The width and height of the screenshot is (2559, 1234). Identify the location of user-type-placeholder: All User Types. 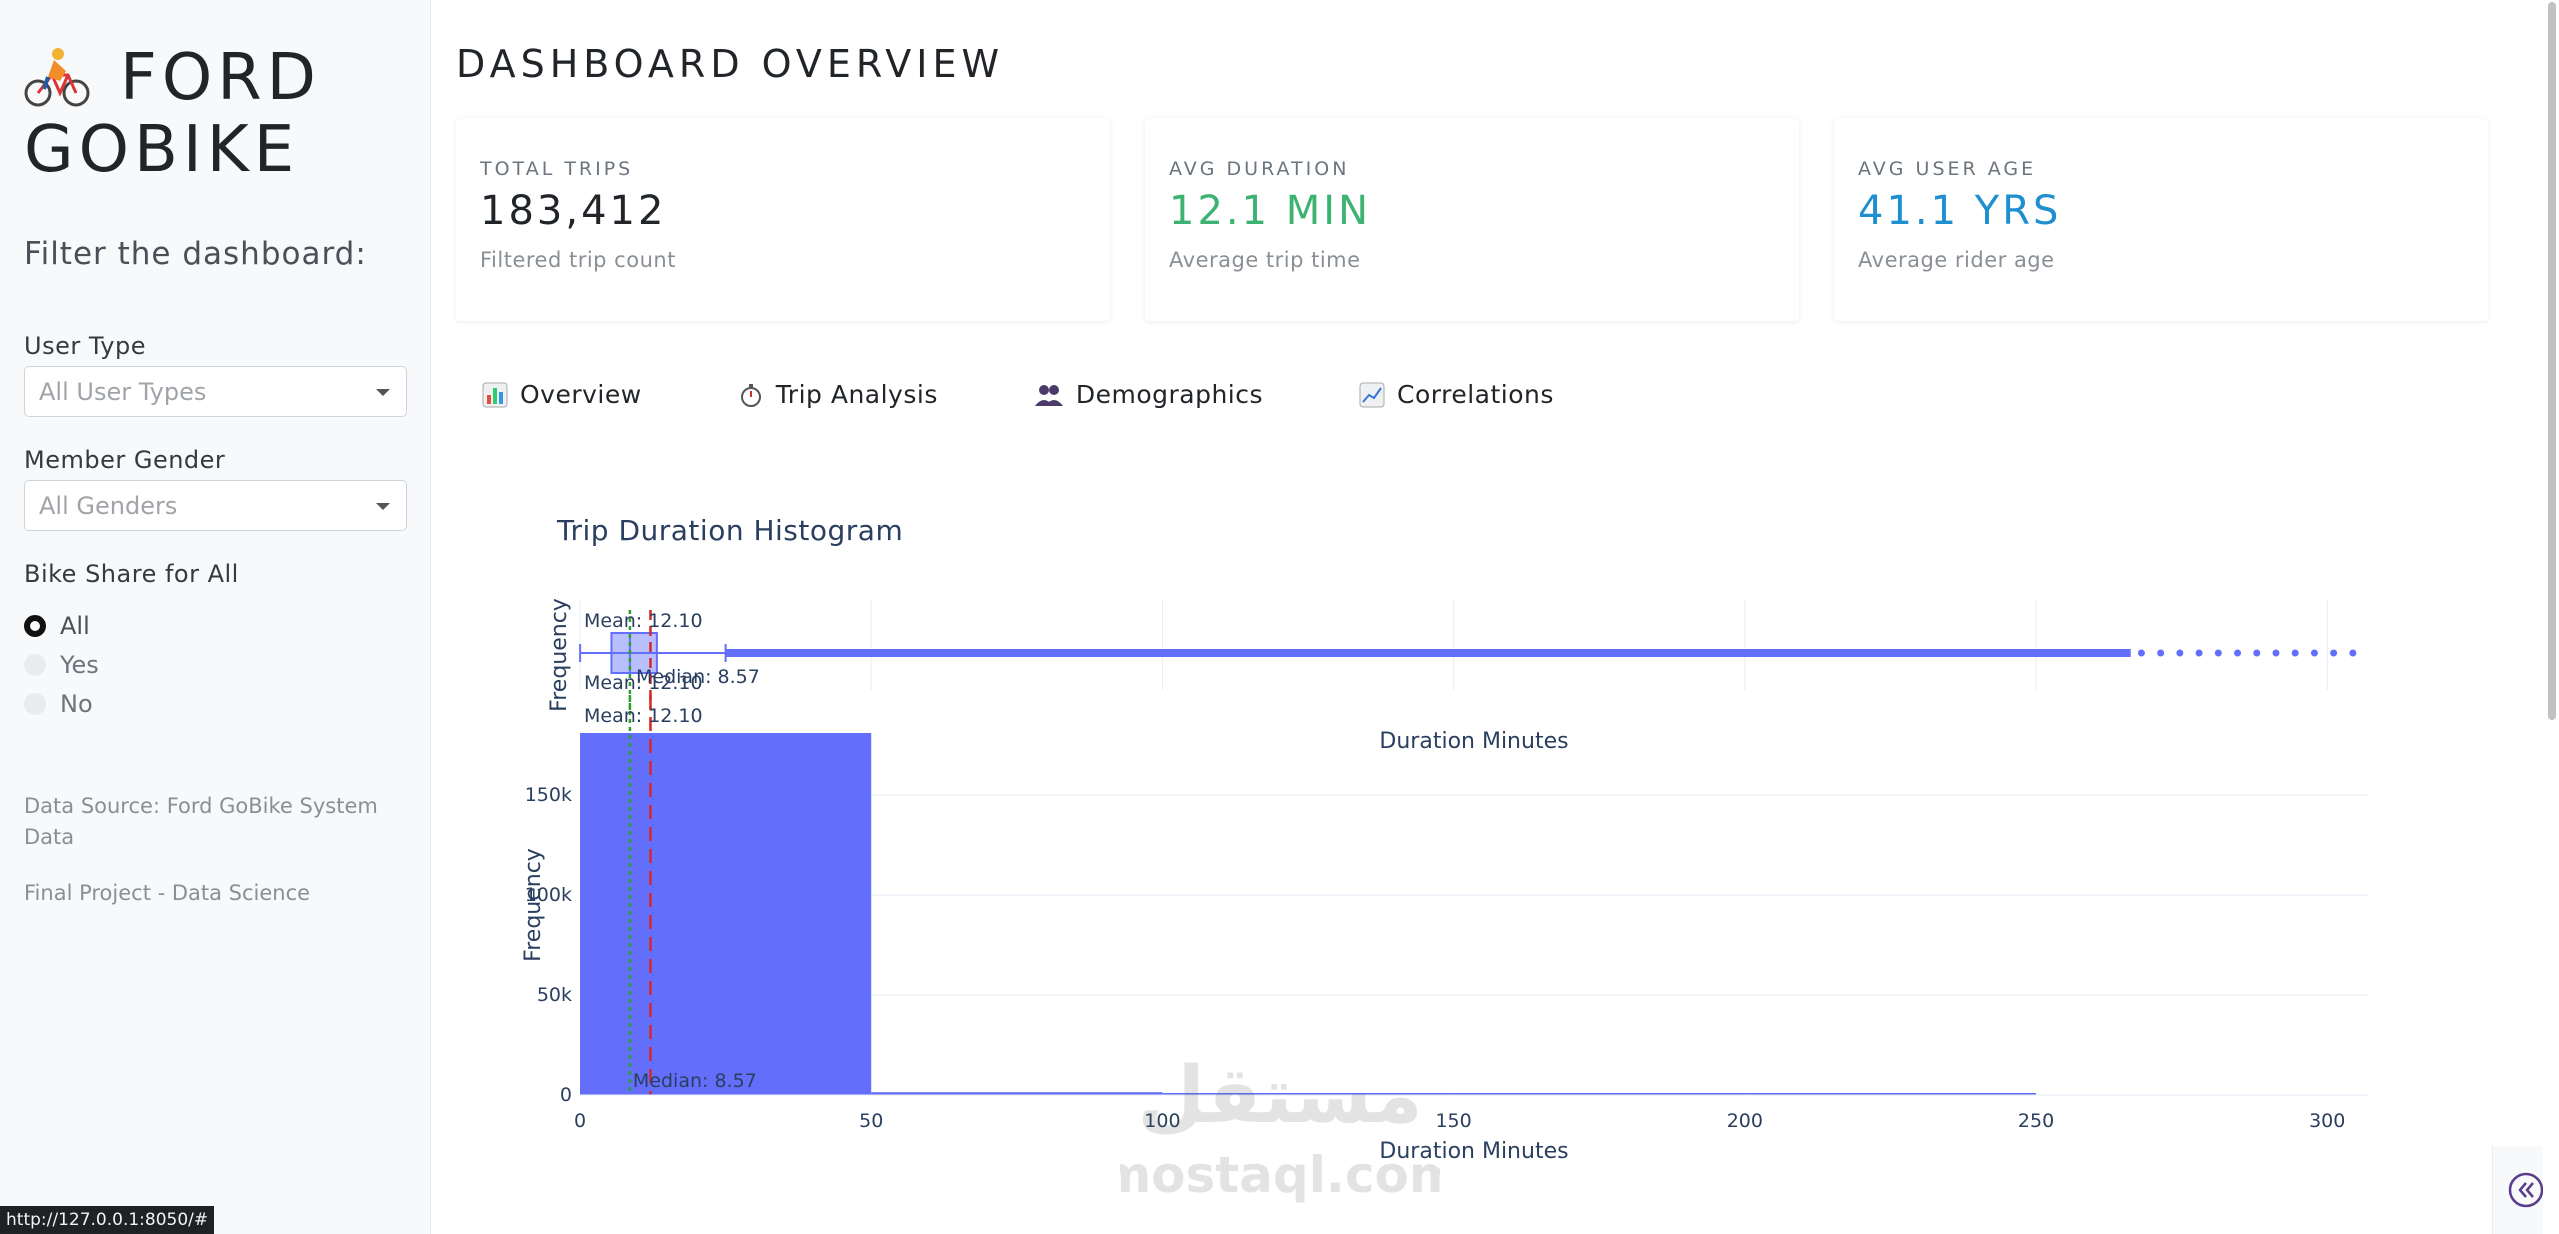
(123, 391).